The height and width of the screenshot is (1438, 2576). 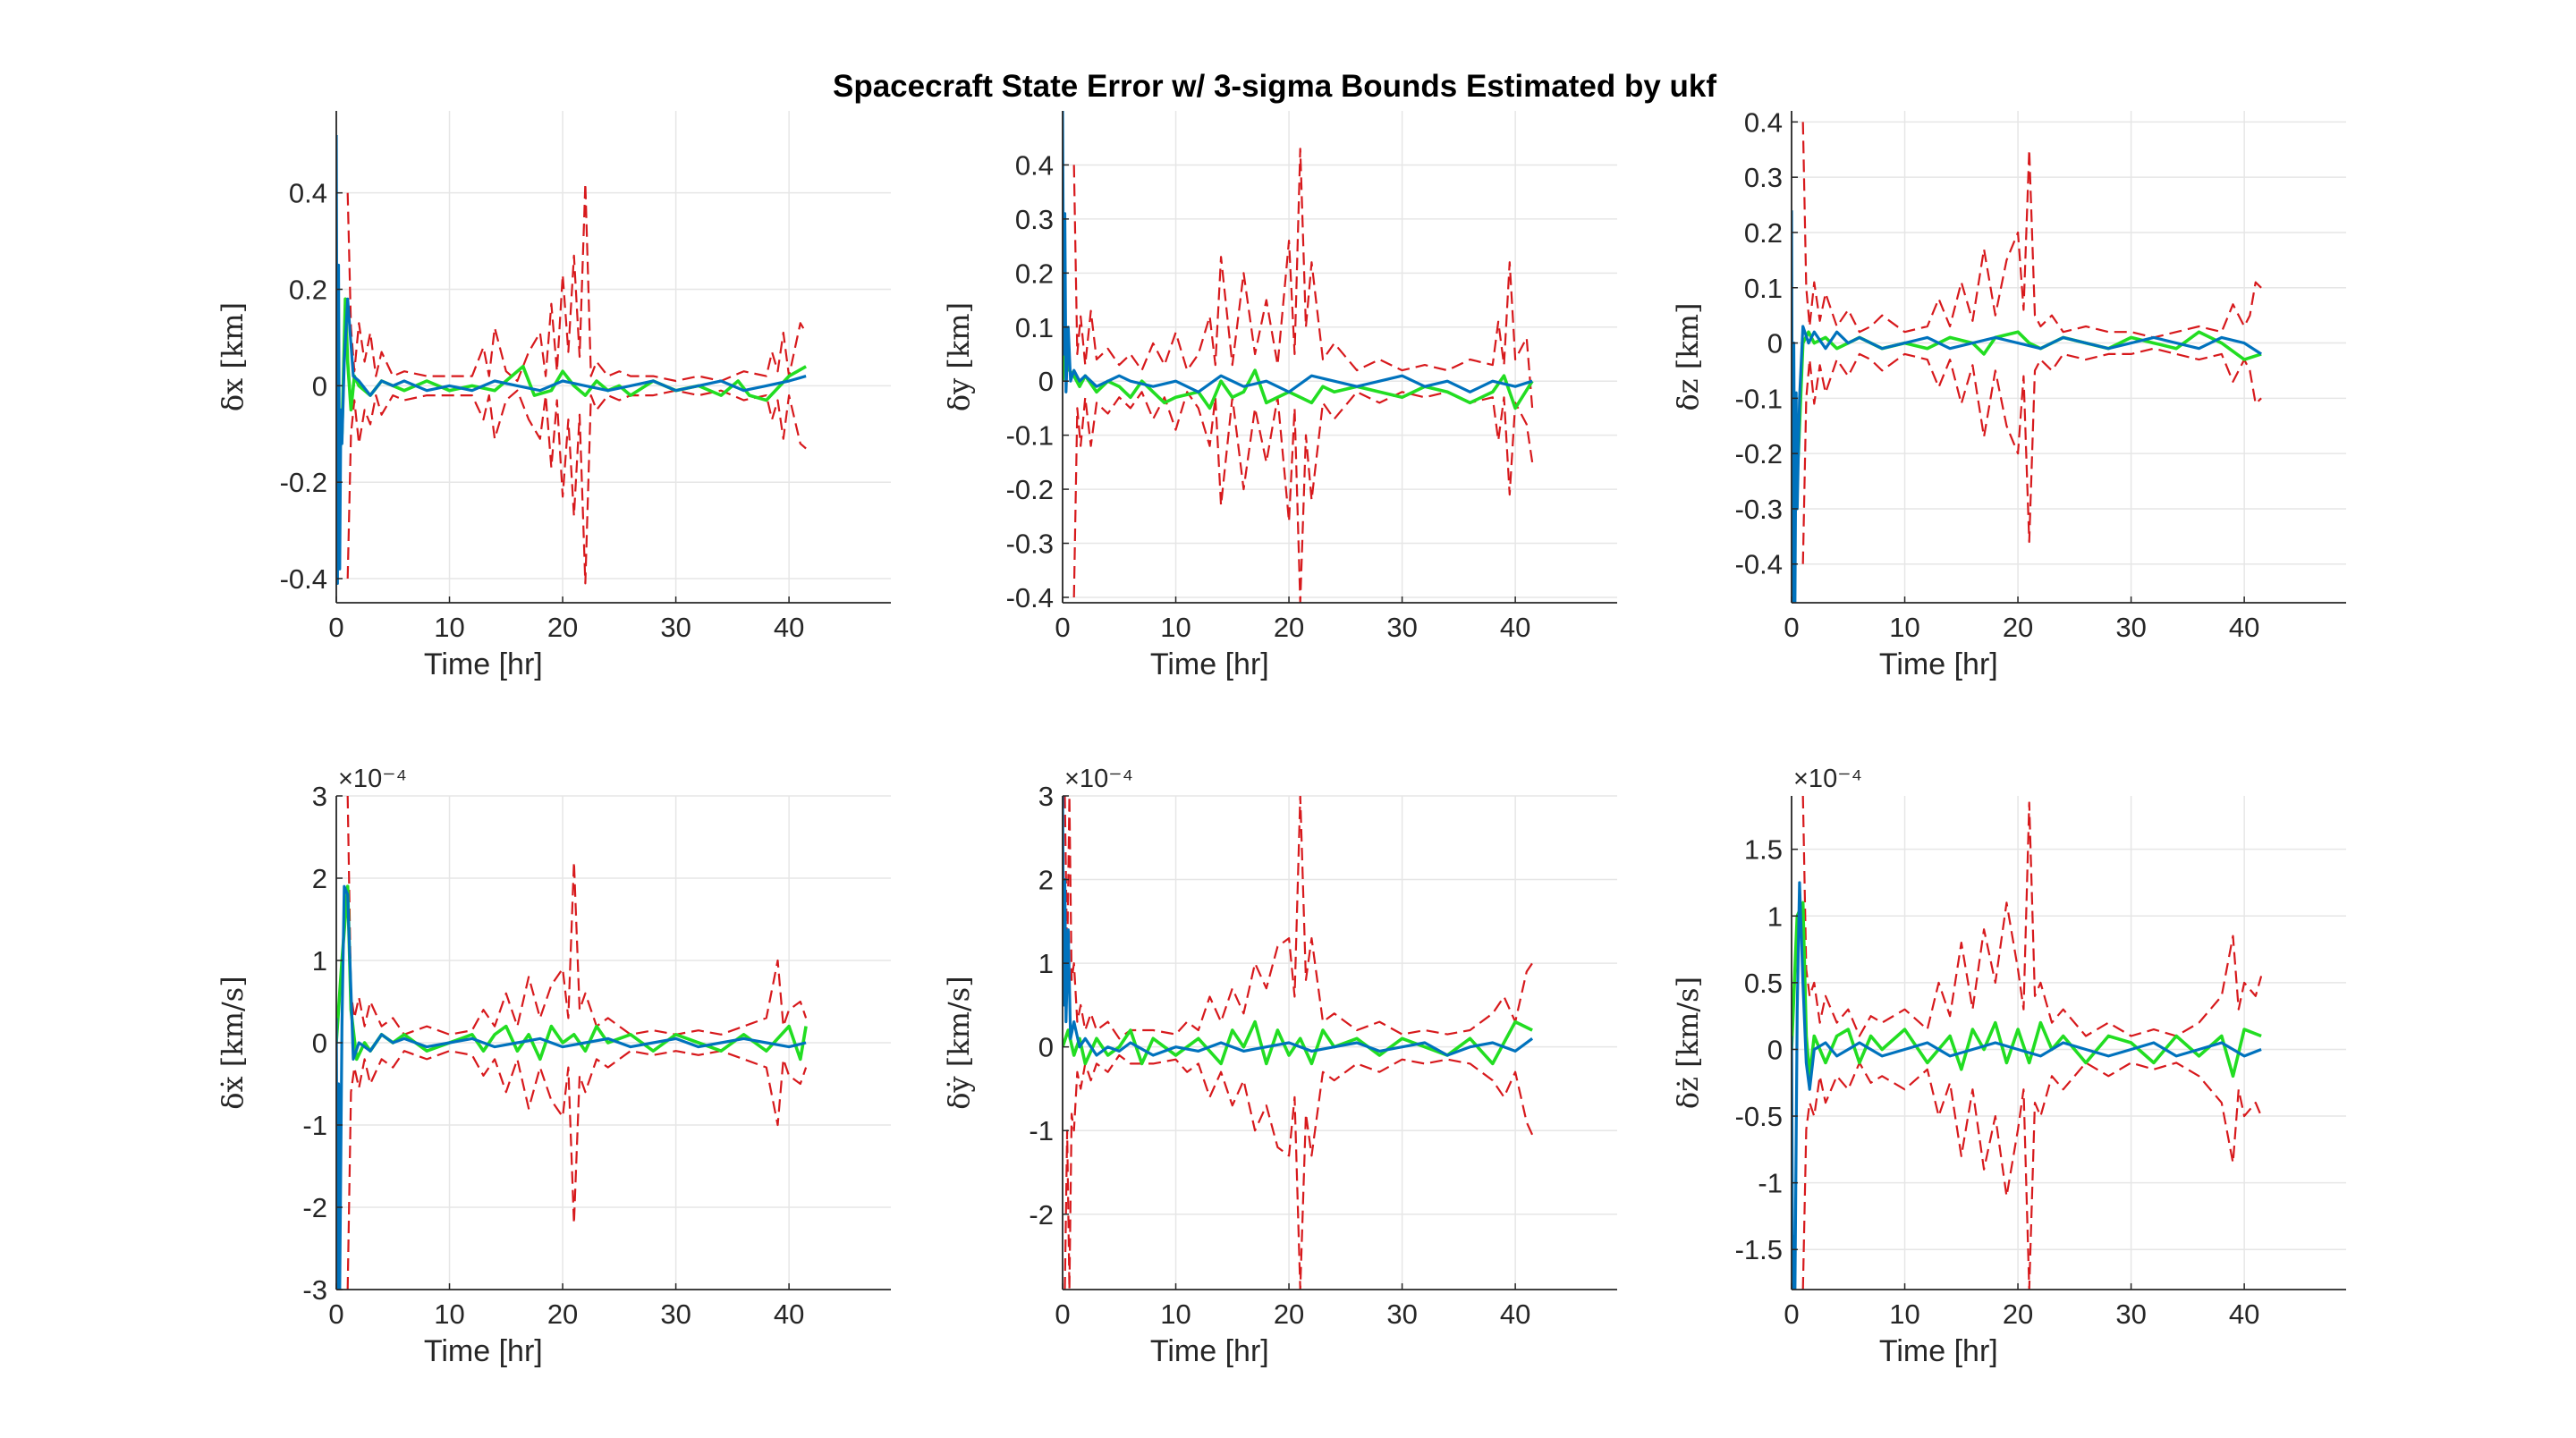 What do you see at coordinates (1763, 983) in the screenshot?
I see `y-tick-label: 0.5` at bounding box center [1763, 983].